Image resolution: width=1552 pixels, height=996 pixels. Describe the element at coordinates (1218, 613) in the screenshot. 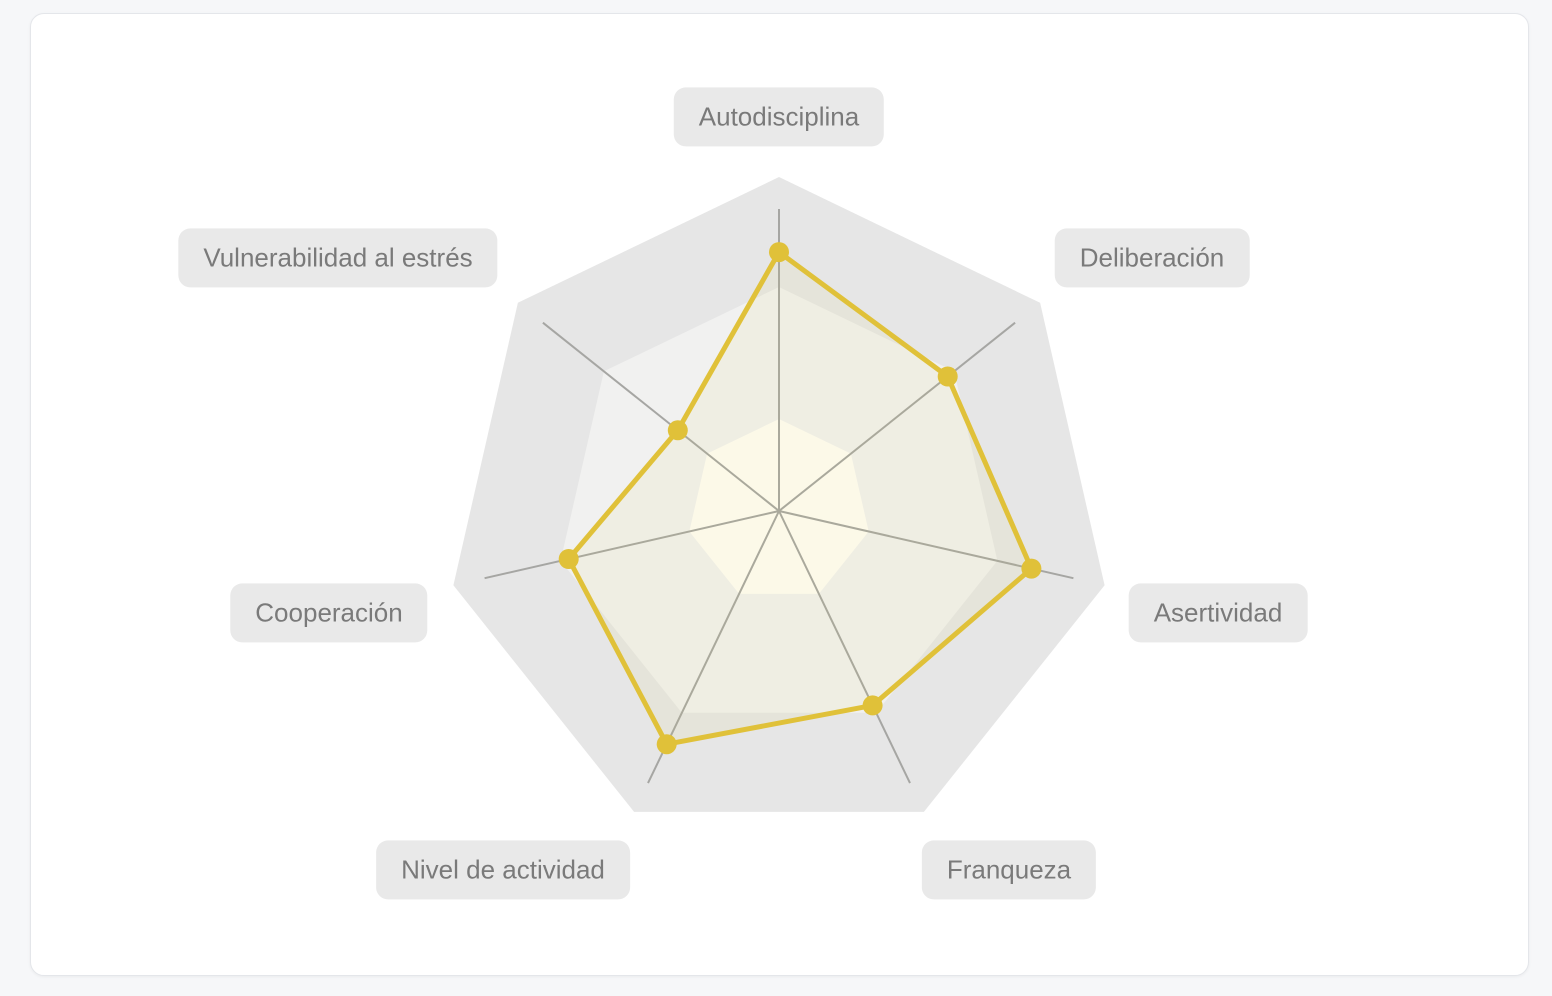

I see `axis-label-asertividad: Asertividad` at that location.